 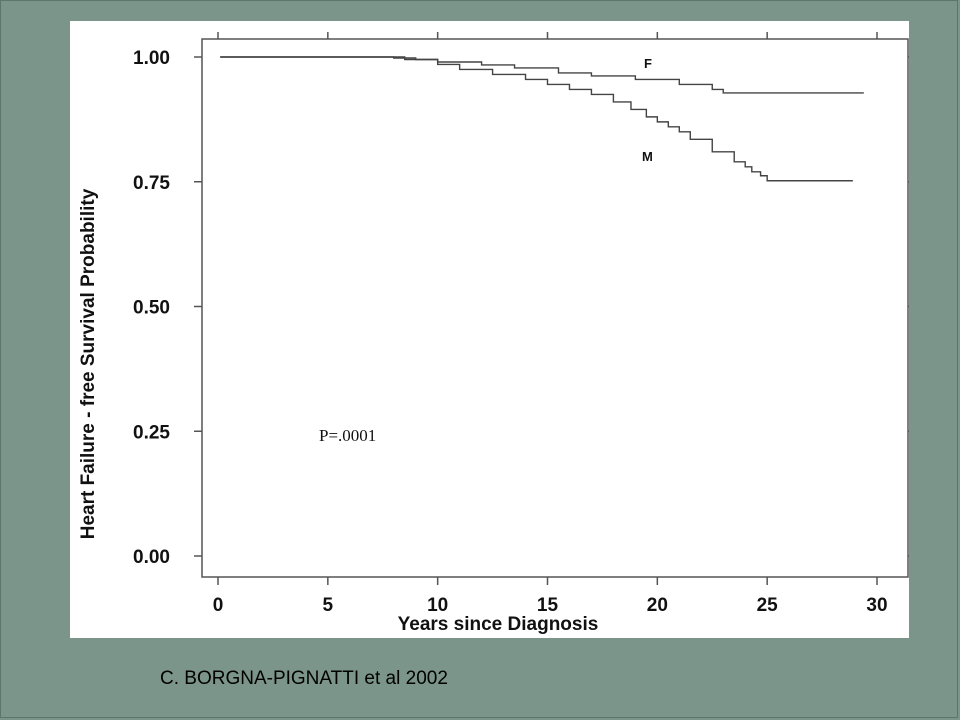 I want to click on citation-text: C. BORGNA-PIGNATTI et al 2002, so click(x=304, y=678).